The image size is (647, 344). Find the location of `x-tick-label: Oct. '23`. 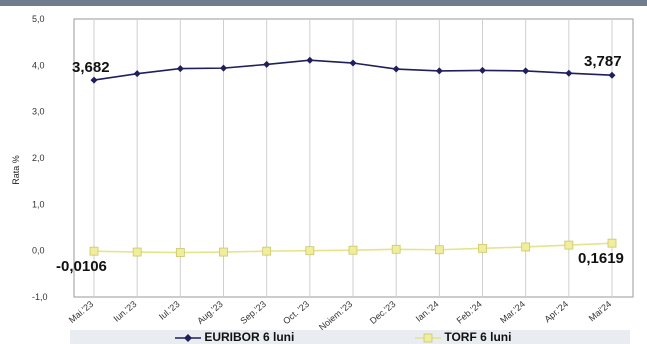

x-tick-label: Oct. '23 is located at coordinates (296, 312).